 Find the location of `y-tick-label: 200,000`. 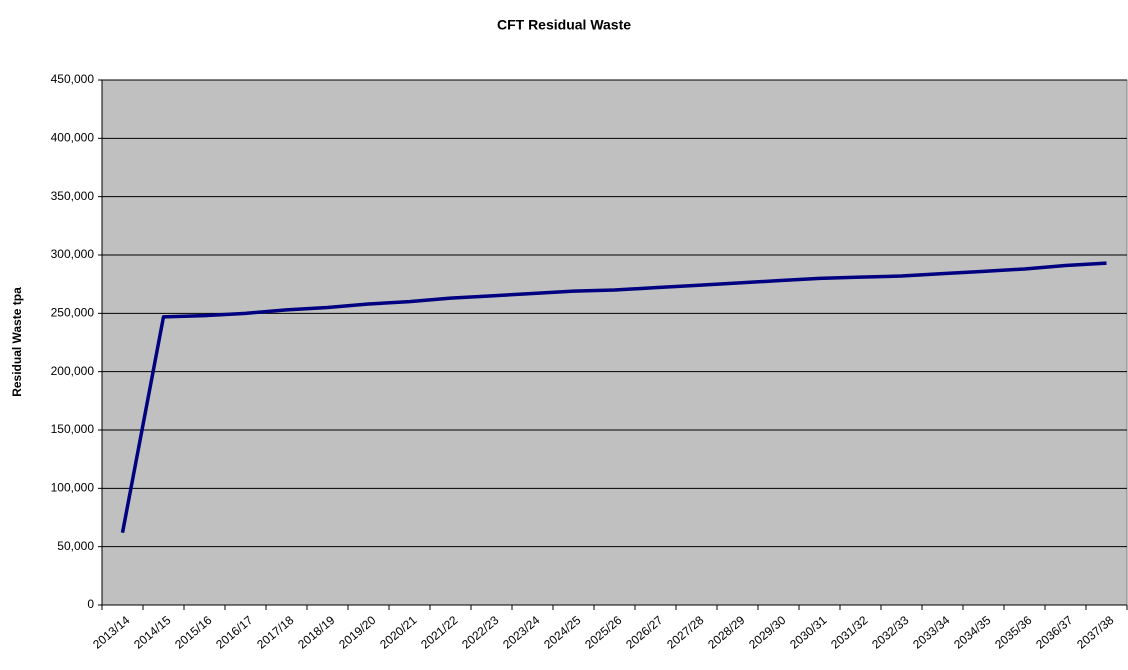

y-tick-label: 200,000 is located at coordinates (73, 371).